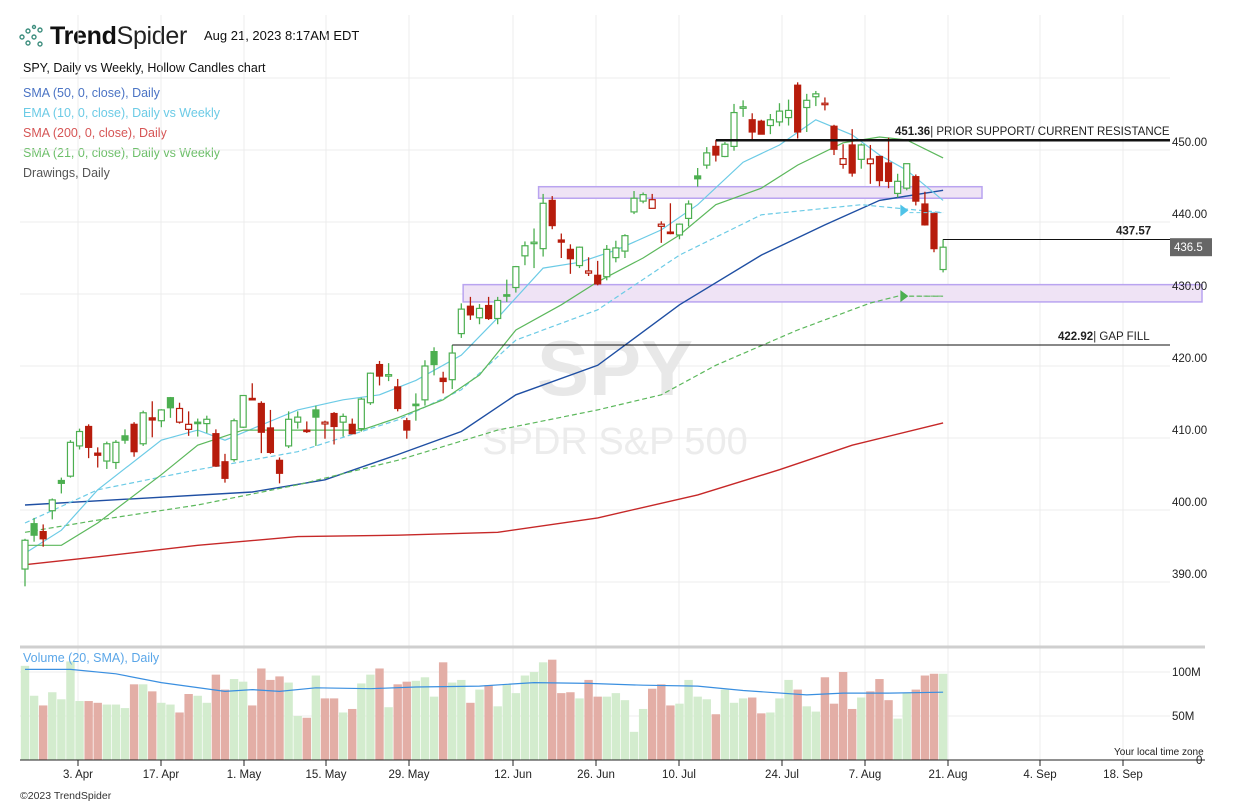 This screenshot has width=1233, height=806. Describe the element at coordinates (1189, 575) in the screenshot. I see `price-tick-label: 390.00` at that location.